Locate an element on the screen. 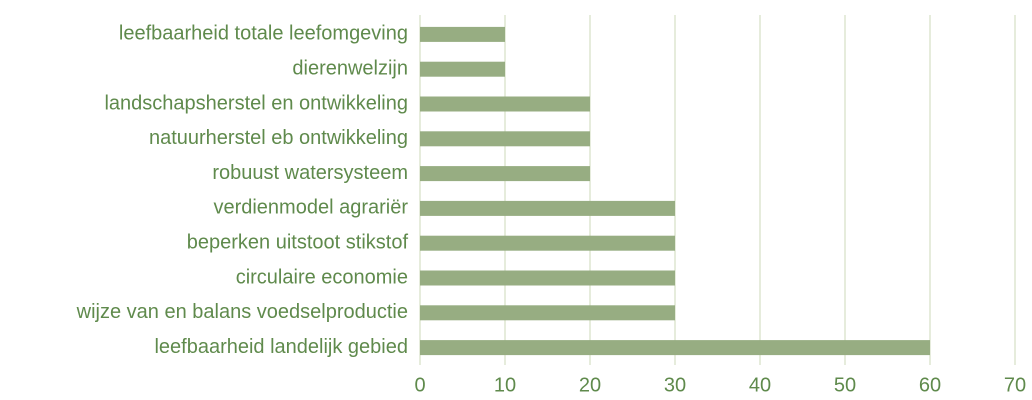 This screenshot has width=1032, height=400. y-tick-label: circulaire economie is located at coordinates (322, 277).